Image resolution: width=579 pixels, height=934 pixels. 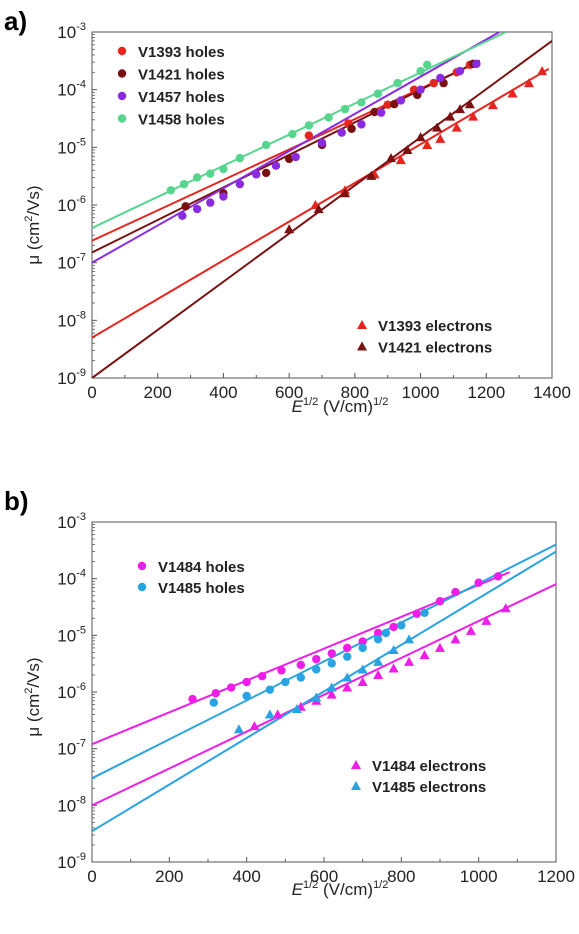 What do you see at coordinates (486, 392) in the screenshot?
I see `panel-a-x-tick-label: 1200` at bounding box center [486, 392].